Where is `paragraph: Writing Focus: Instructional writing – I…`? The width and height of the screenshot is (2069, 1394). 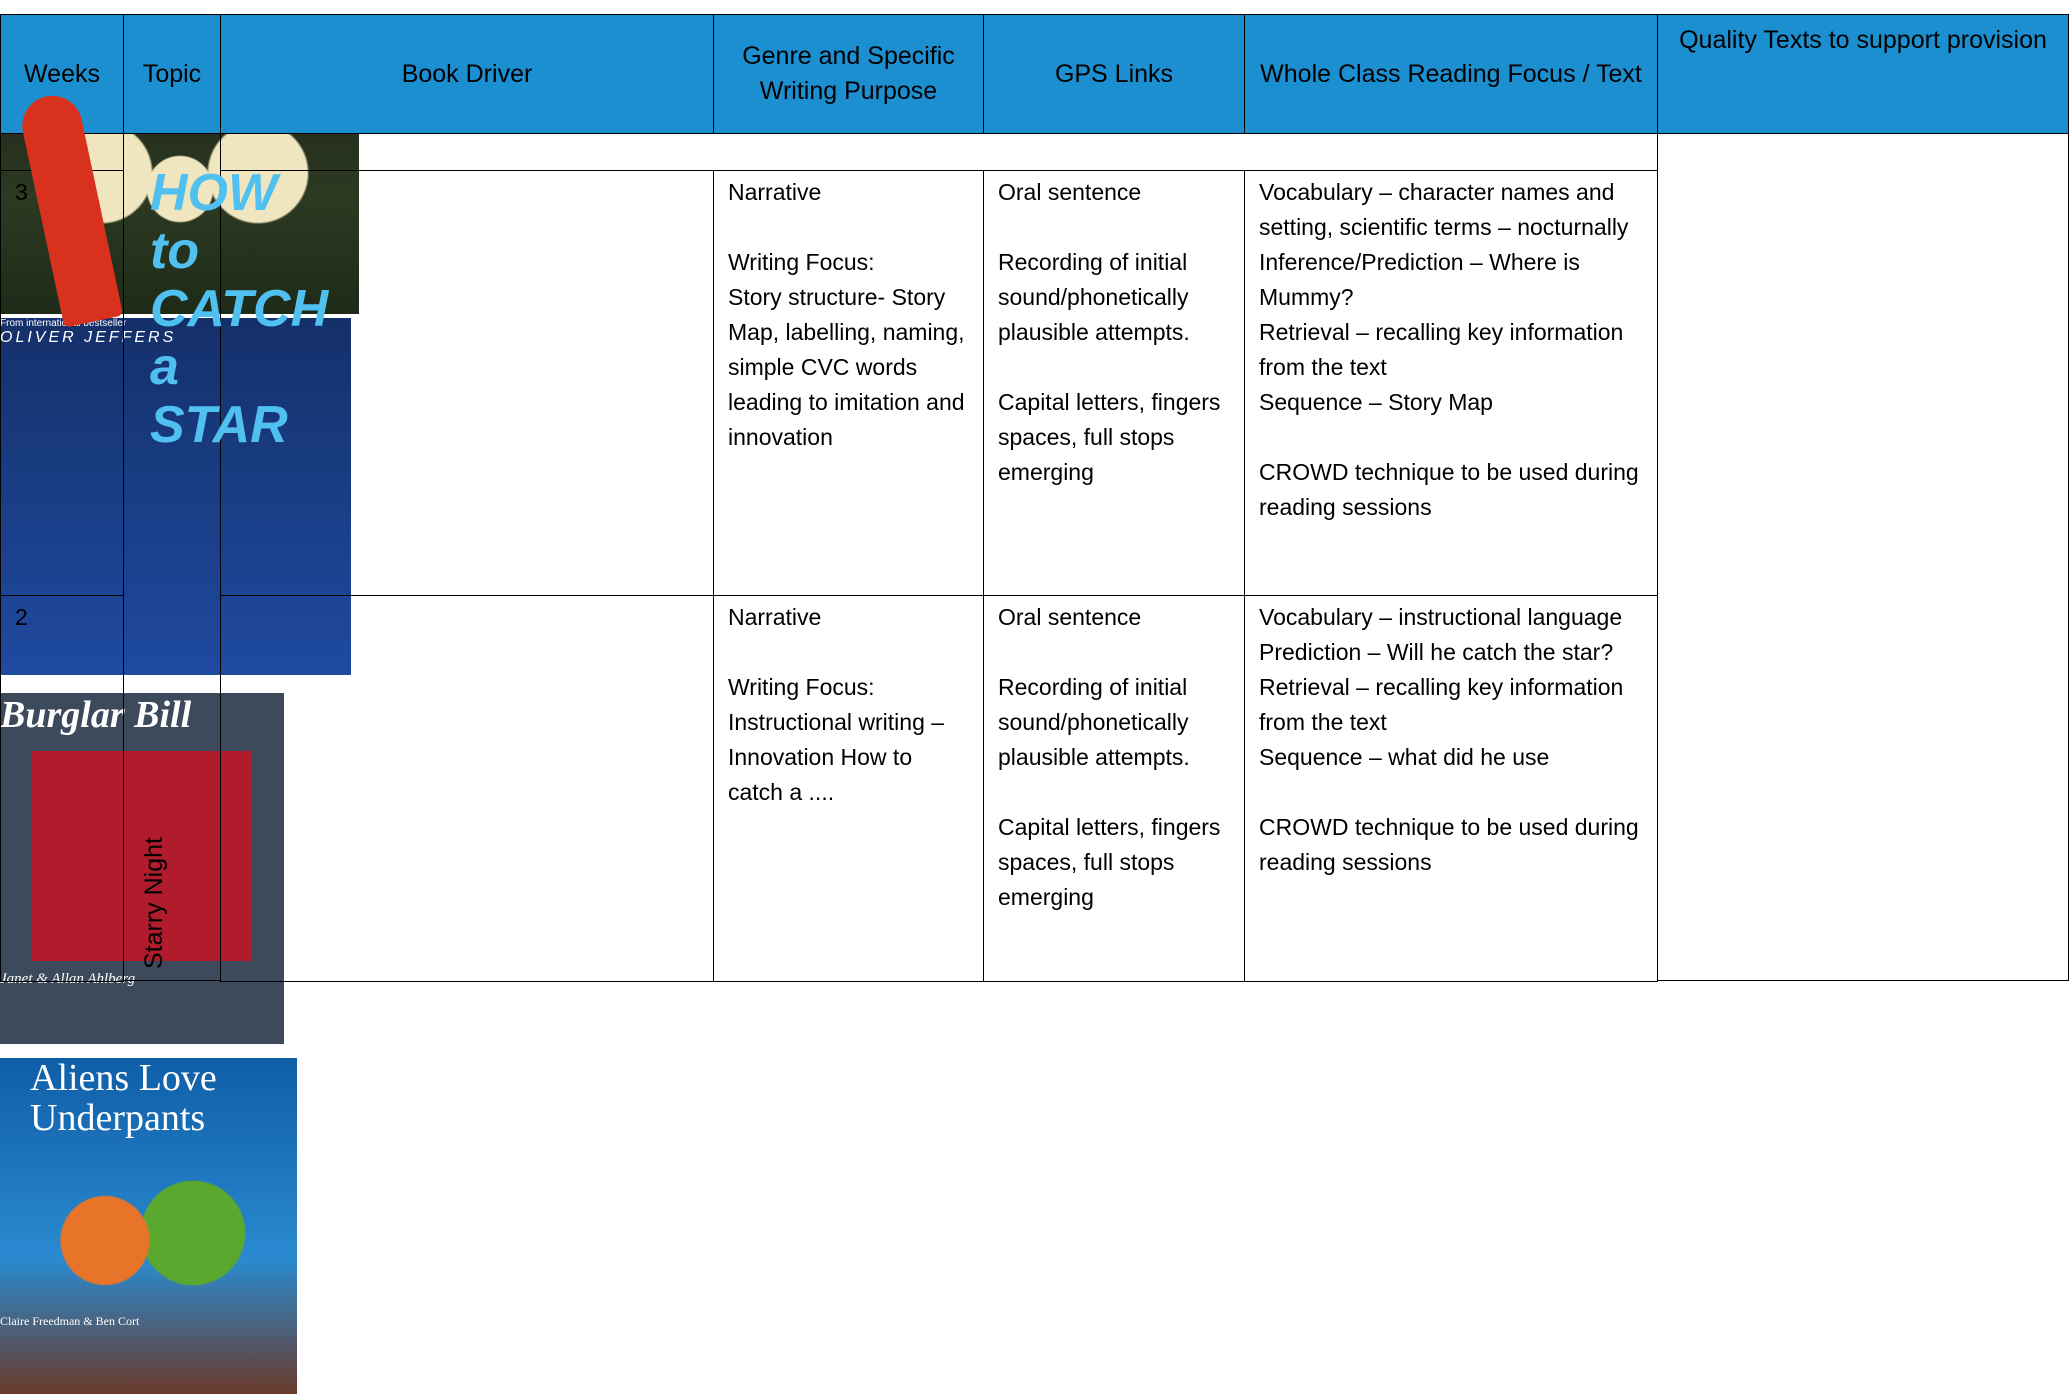
paragraph: Writing Focus: Instructional writing – I… is located at coordinates (836, 739).